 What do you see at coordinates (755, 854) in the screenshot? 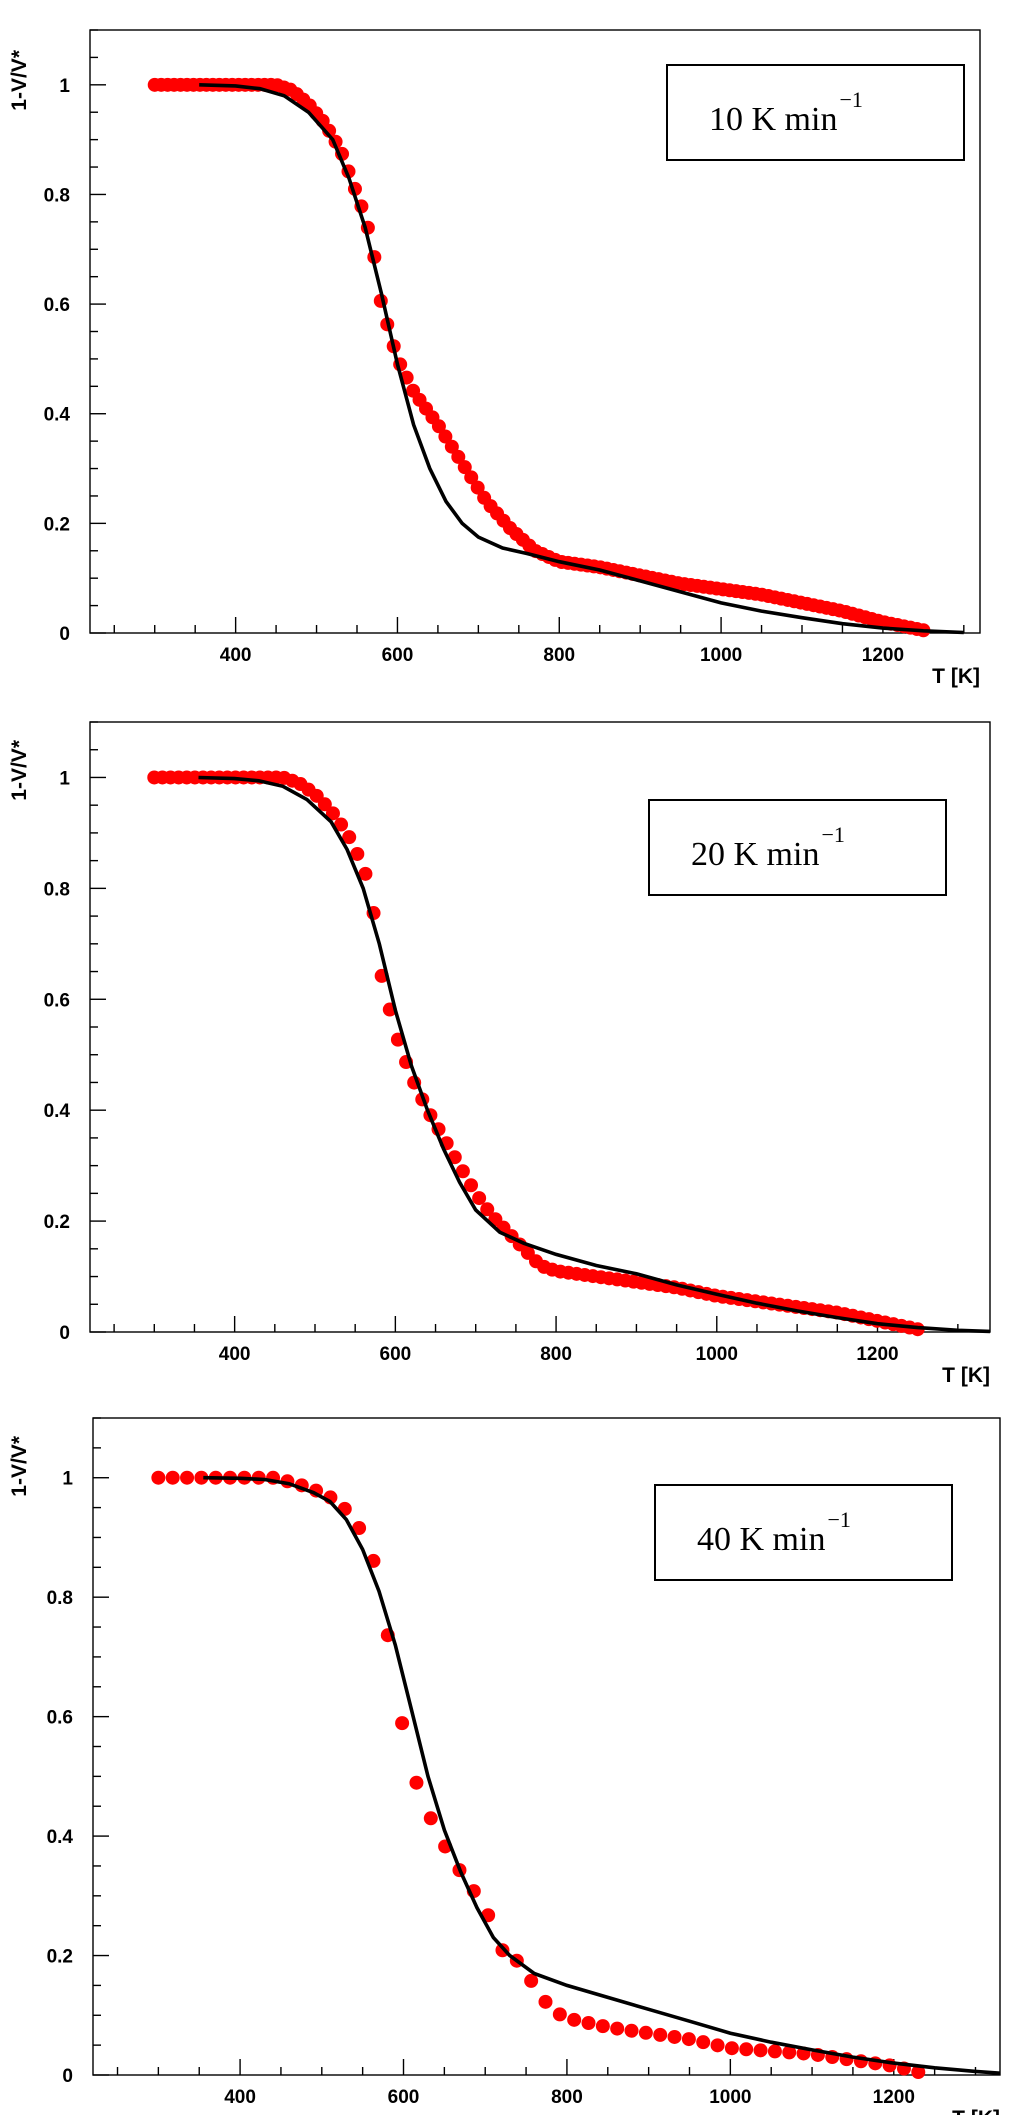
I see `rate-label-text: 20 K min` at bounding box center [755, 854].